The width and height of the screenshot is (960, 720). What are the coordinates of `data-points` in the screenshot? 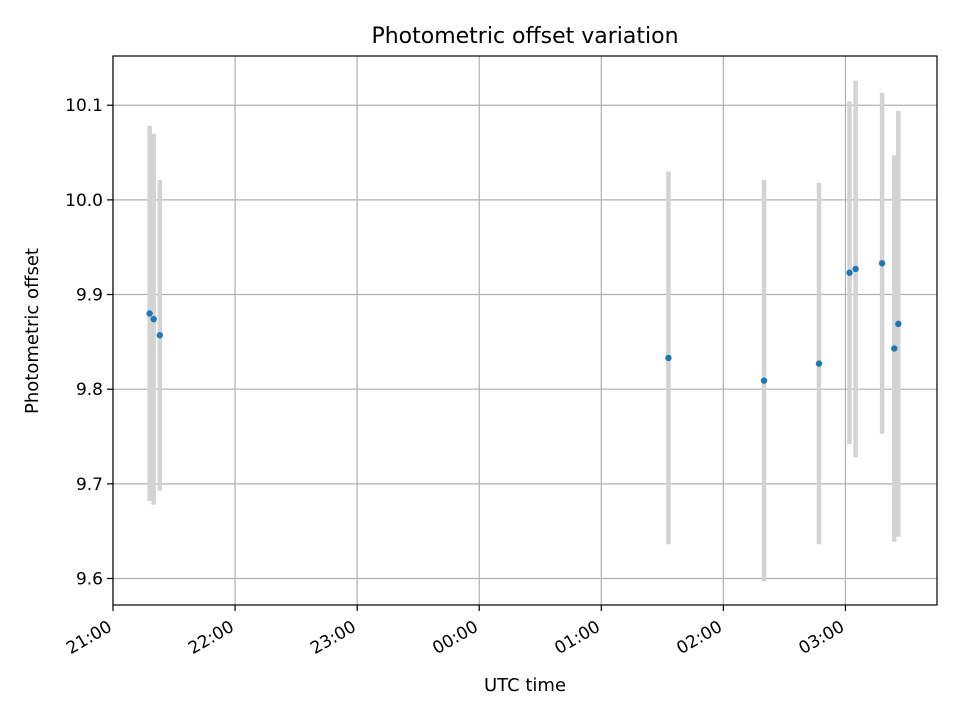 It's located at (524, 322).